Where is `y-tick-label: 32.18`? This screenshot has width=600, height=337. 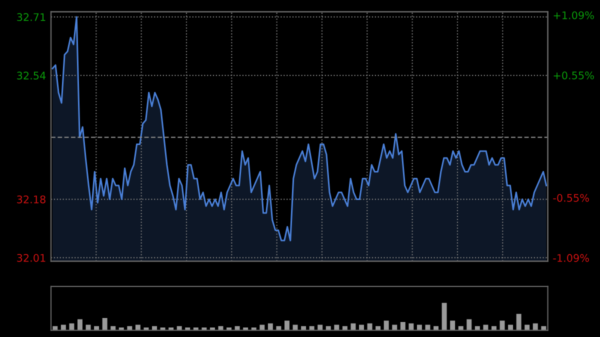 y-tick-label: 32.18 is located at coordinates (31, 199).